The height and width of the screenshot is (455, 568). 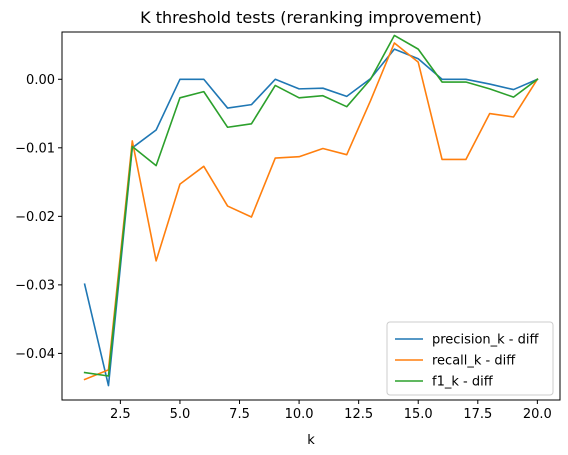 I want to click on x-tick-label: 15.0, so click(x=418, y=414).